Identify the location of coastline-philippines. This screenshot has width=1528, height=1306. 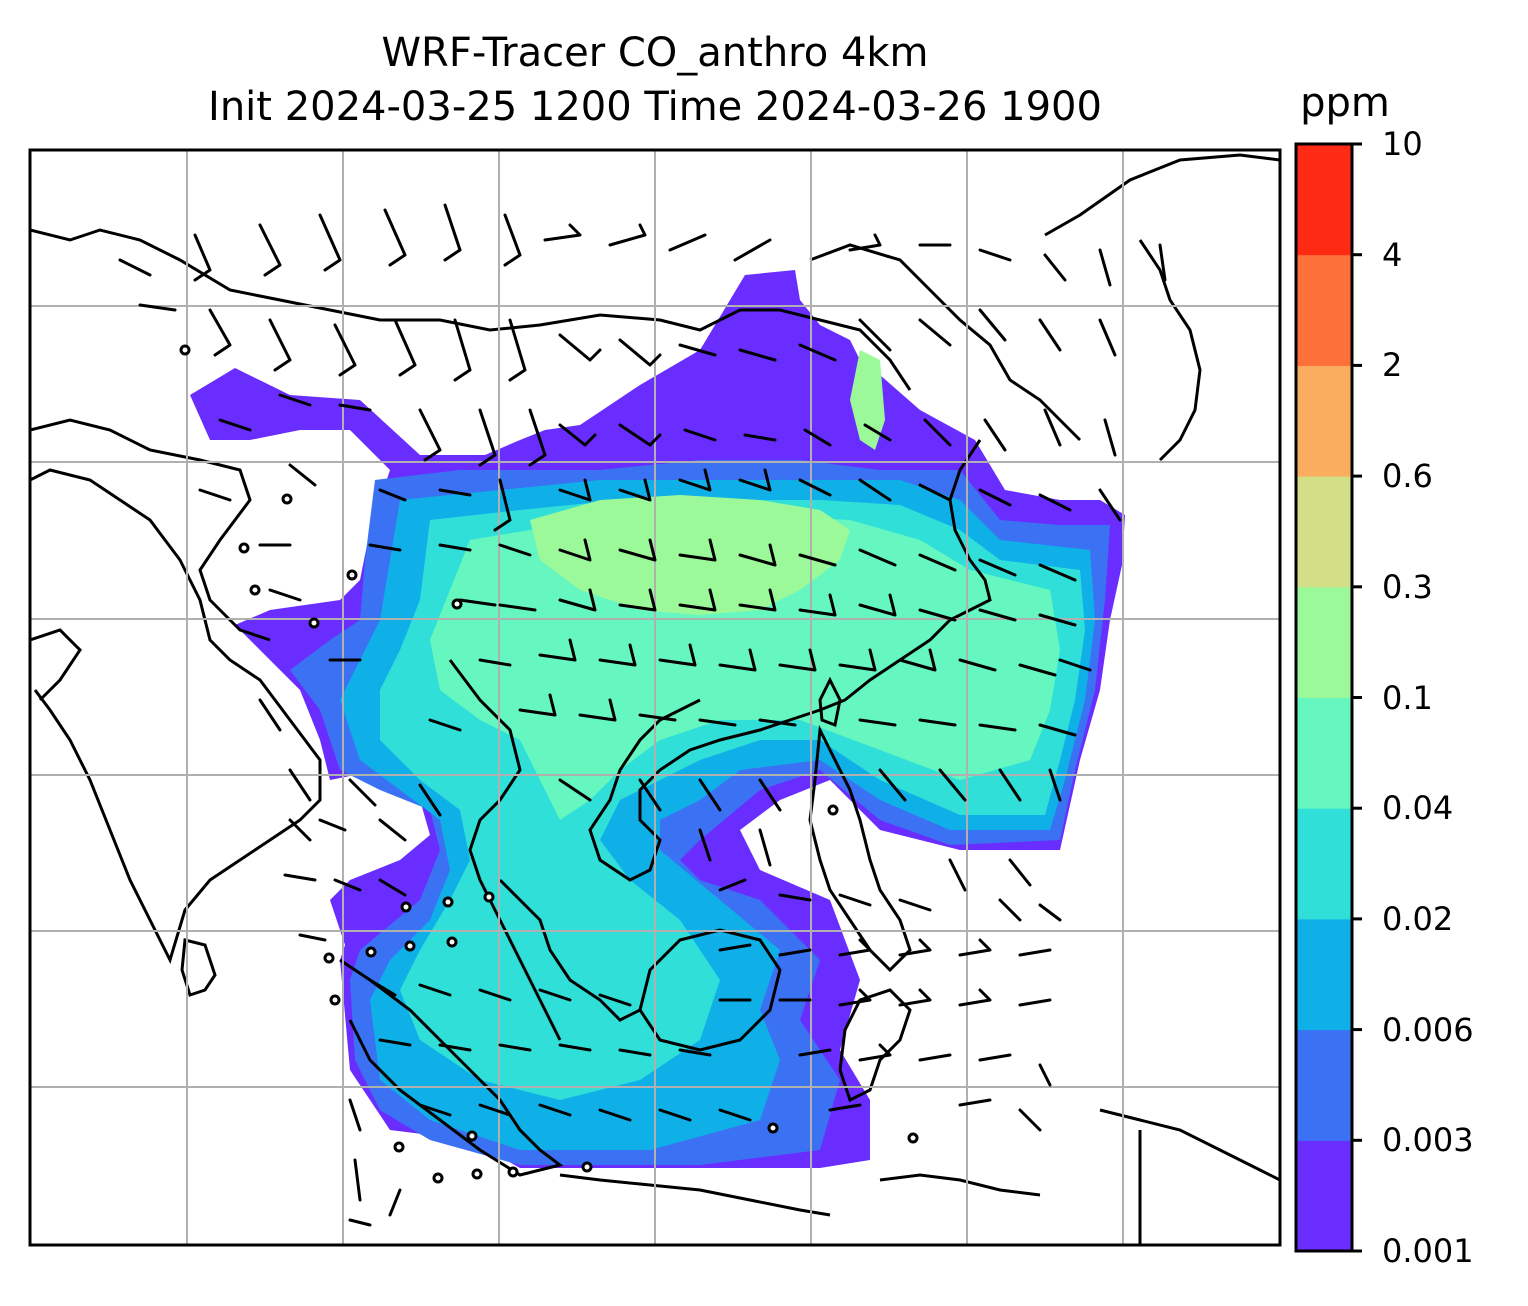
(860, 848).